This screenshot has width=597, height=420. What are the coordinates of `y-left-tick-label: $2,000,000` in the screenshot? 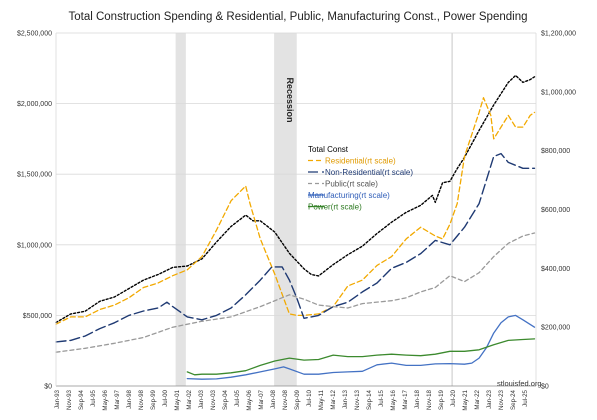 It's located at (34, 104).